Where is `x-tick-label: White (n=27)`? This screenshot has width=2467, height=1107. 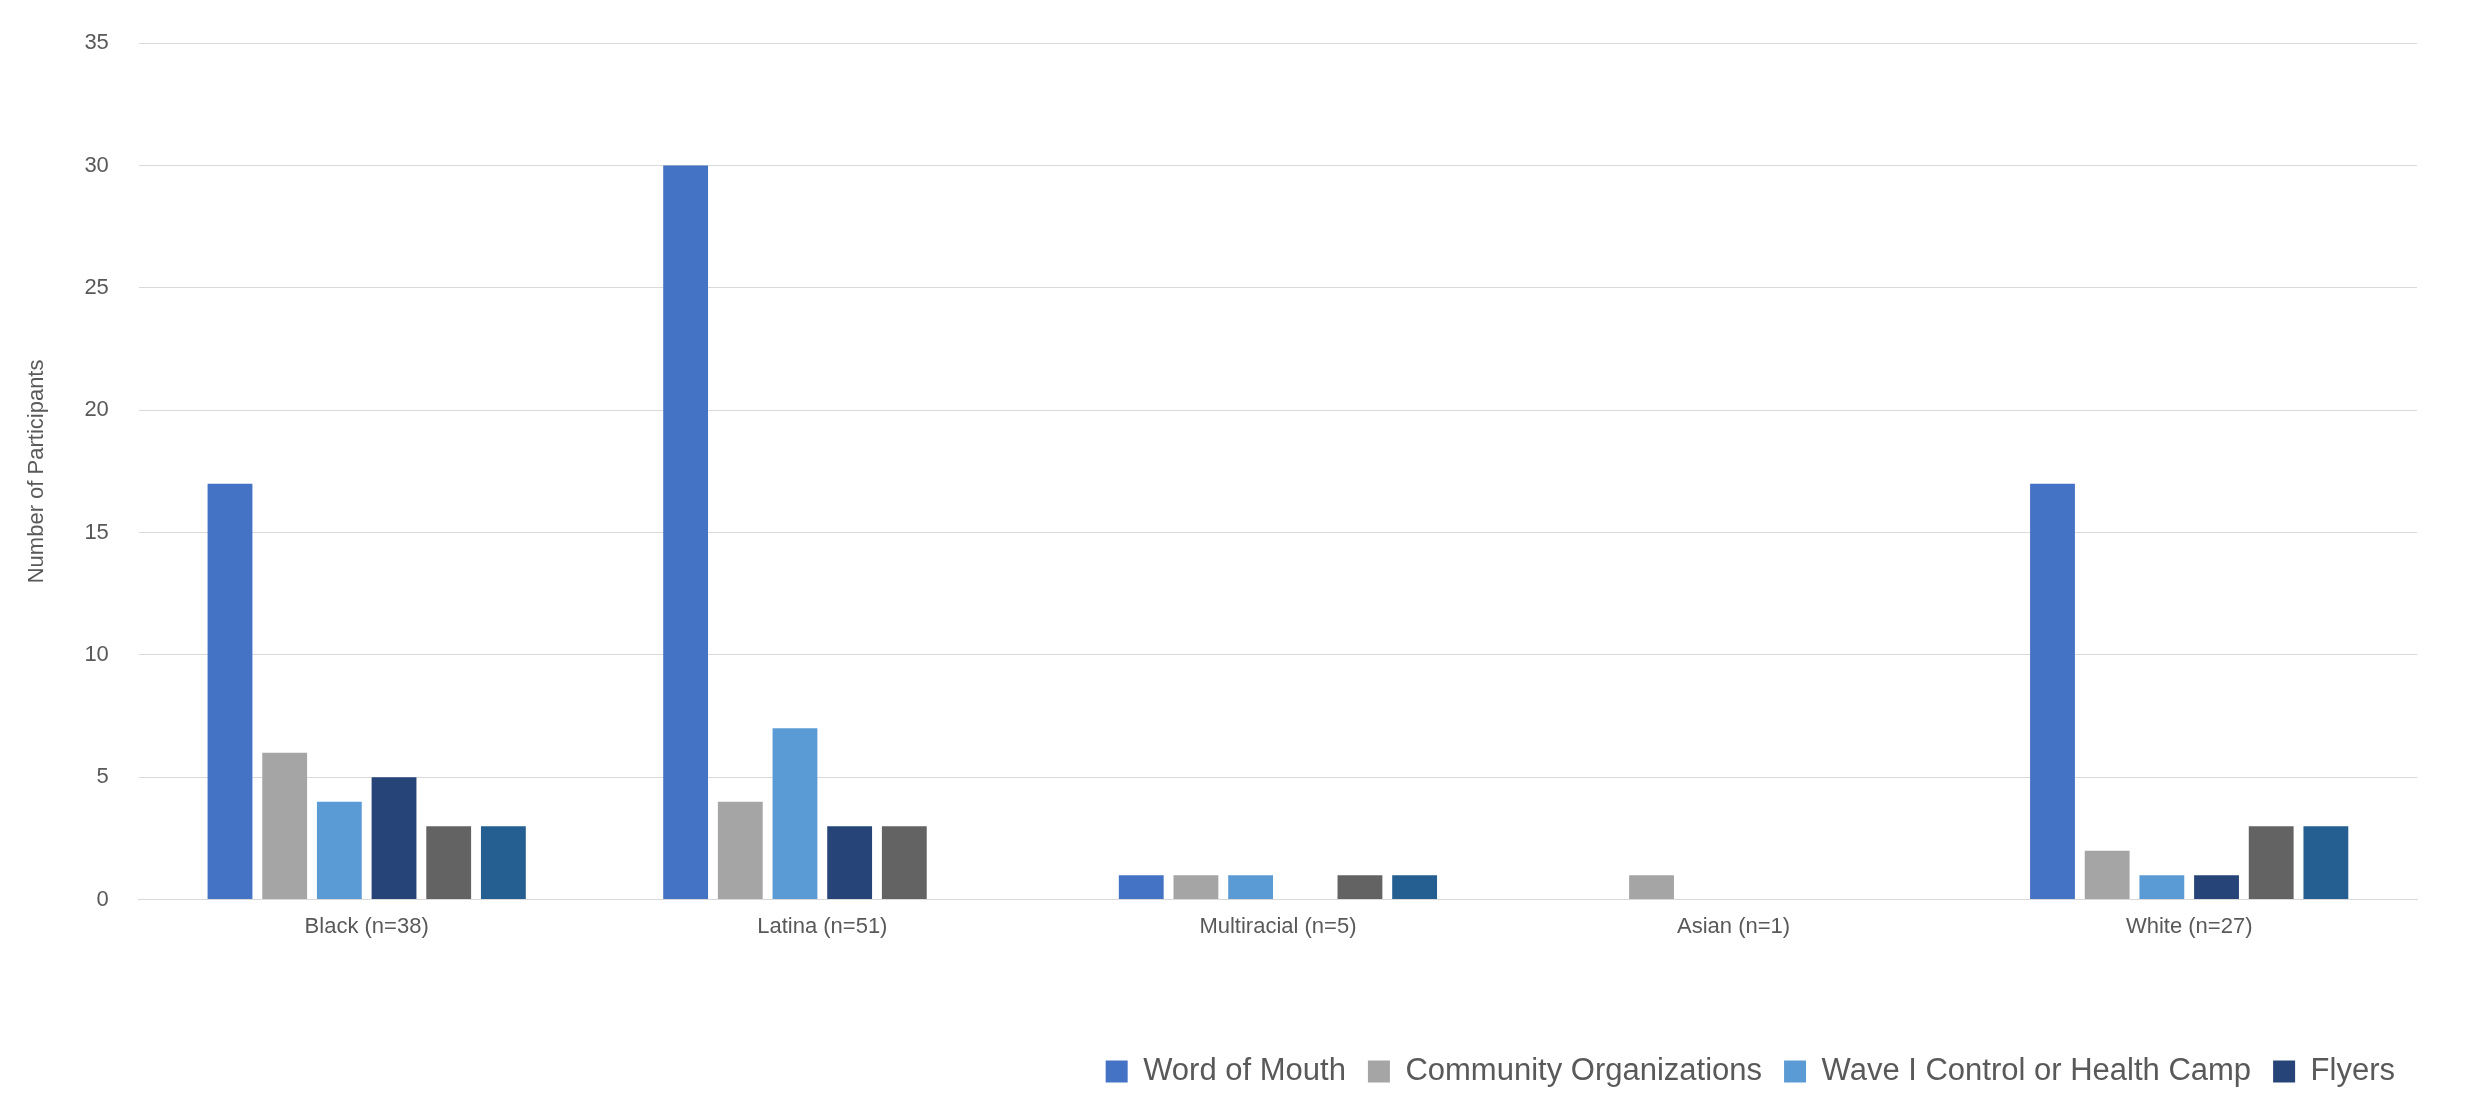
x-tick-label: White (n=27) is located at coordinates (2189, 925).